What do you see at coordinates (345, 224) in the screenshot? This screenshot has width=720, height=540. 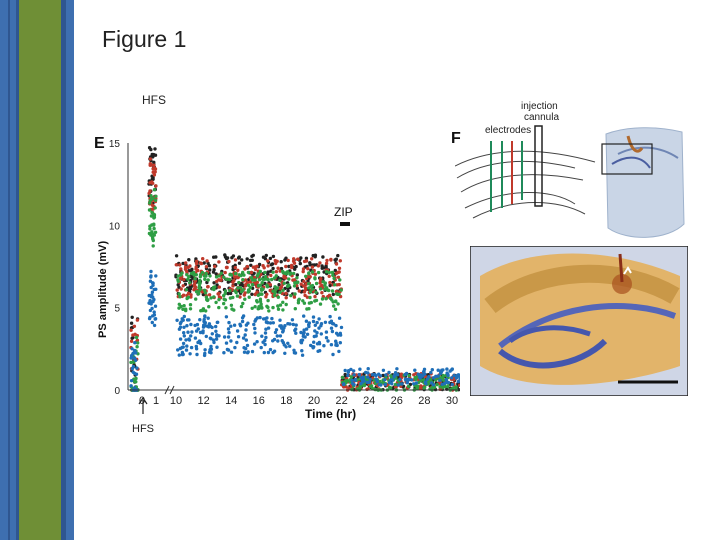 I see `zip-bar` at bounding box center [345, 224].